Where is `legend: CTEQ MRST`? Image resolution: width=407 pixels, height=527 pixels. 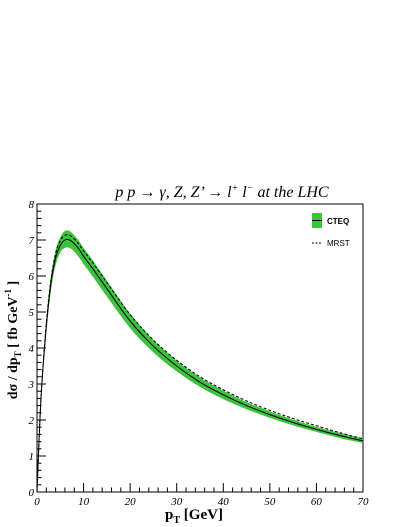 legend: CTEQ MRST is located at coordinates (331, 230).